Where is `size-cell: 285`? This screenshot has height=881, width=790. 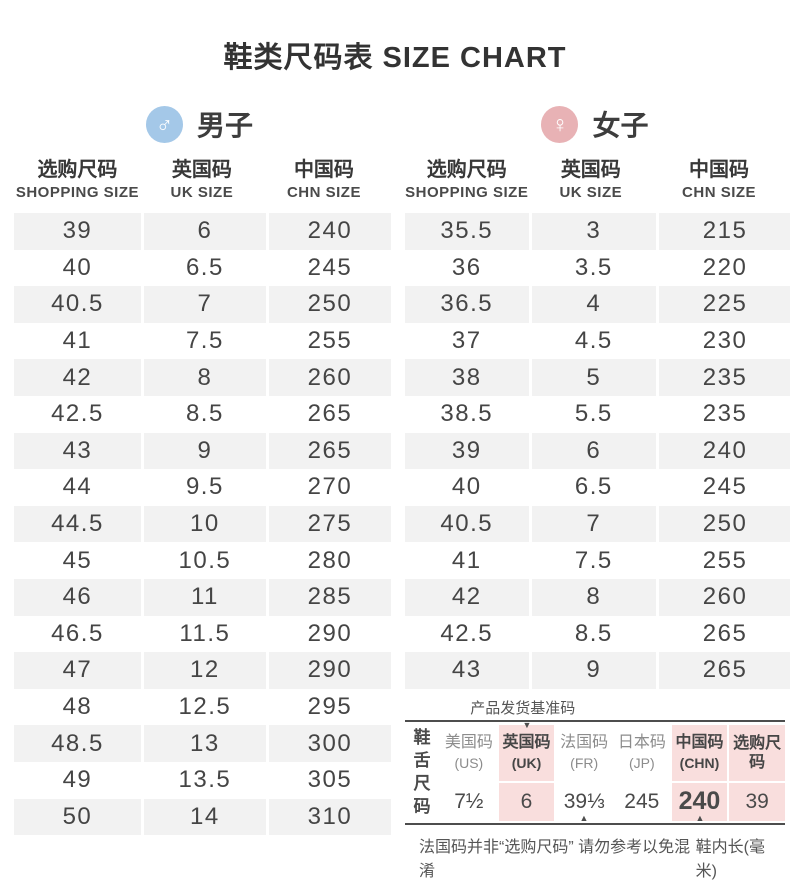 size-cell: 285 is located at coordinates (329, 597).